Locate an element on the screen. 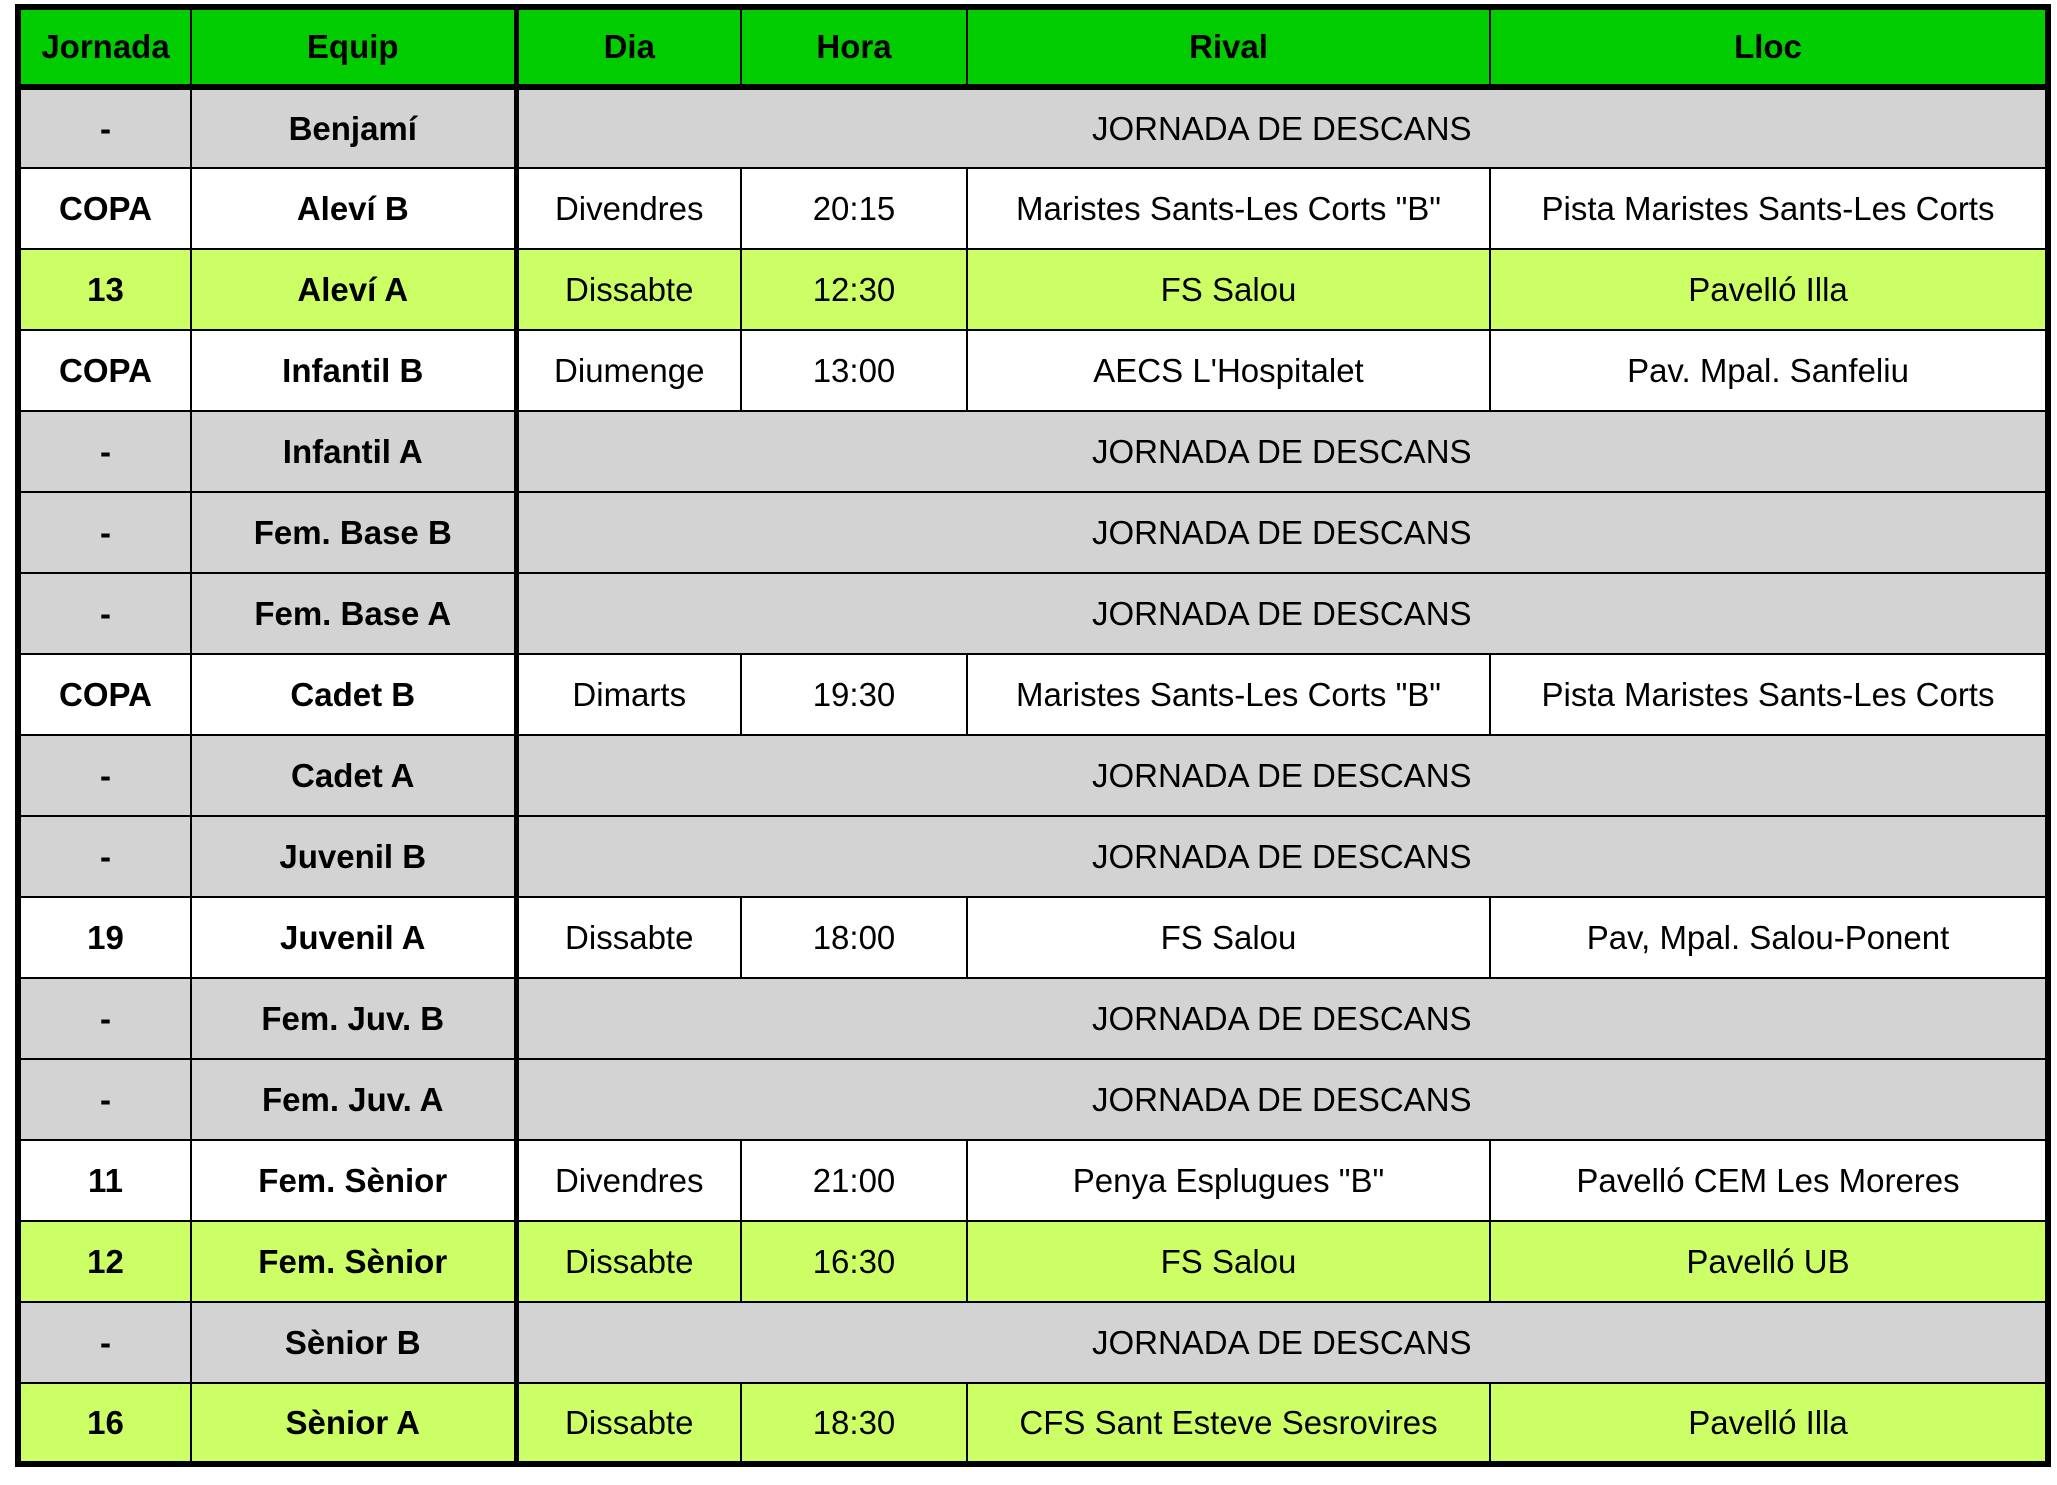  rival-cell: CFS Sant Esteve Sesrovires is located at coordinates (1228, 1423).